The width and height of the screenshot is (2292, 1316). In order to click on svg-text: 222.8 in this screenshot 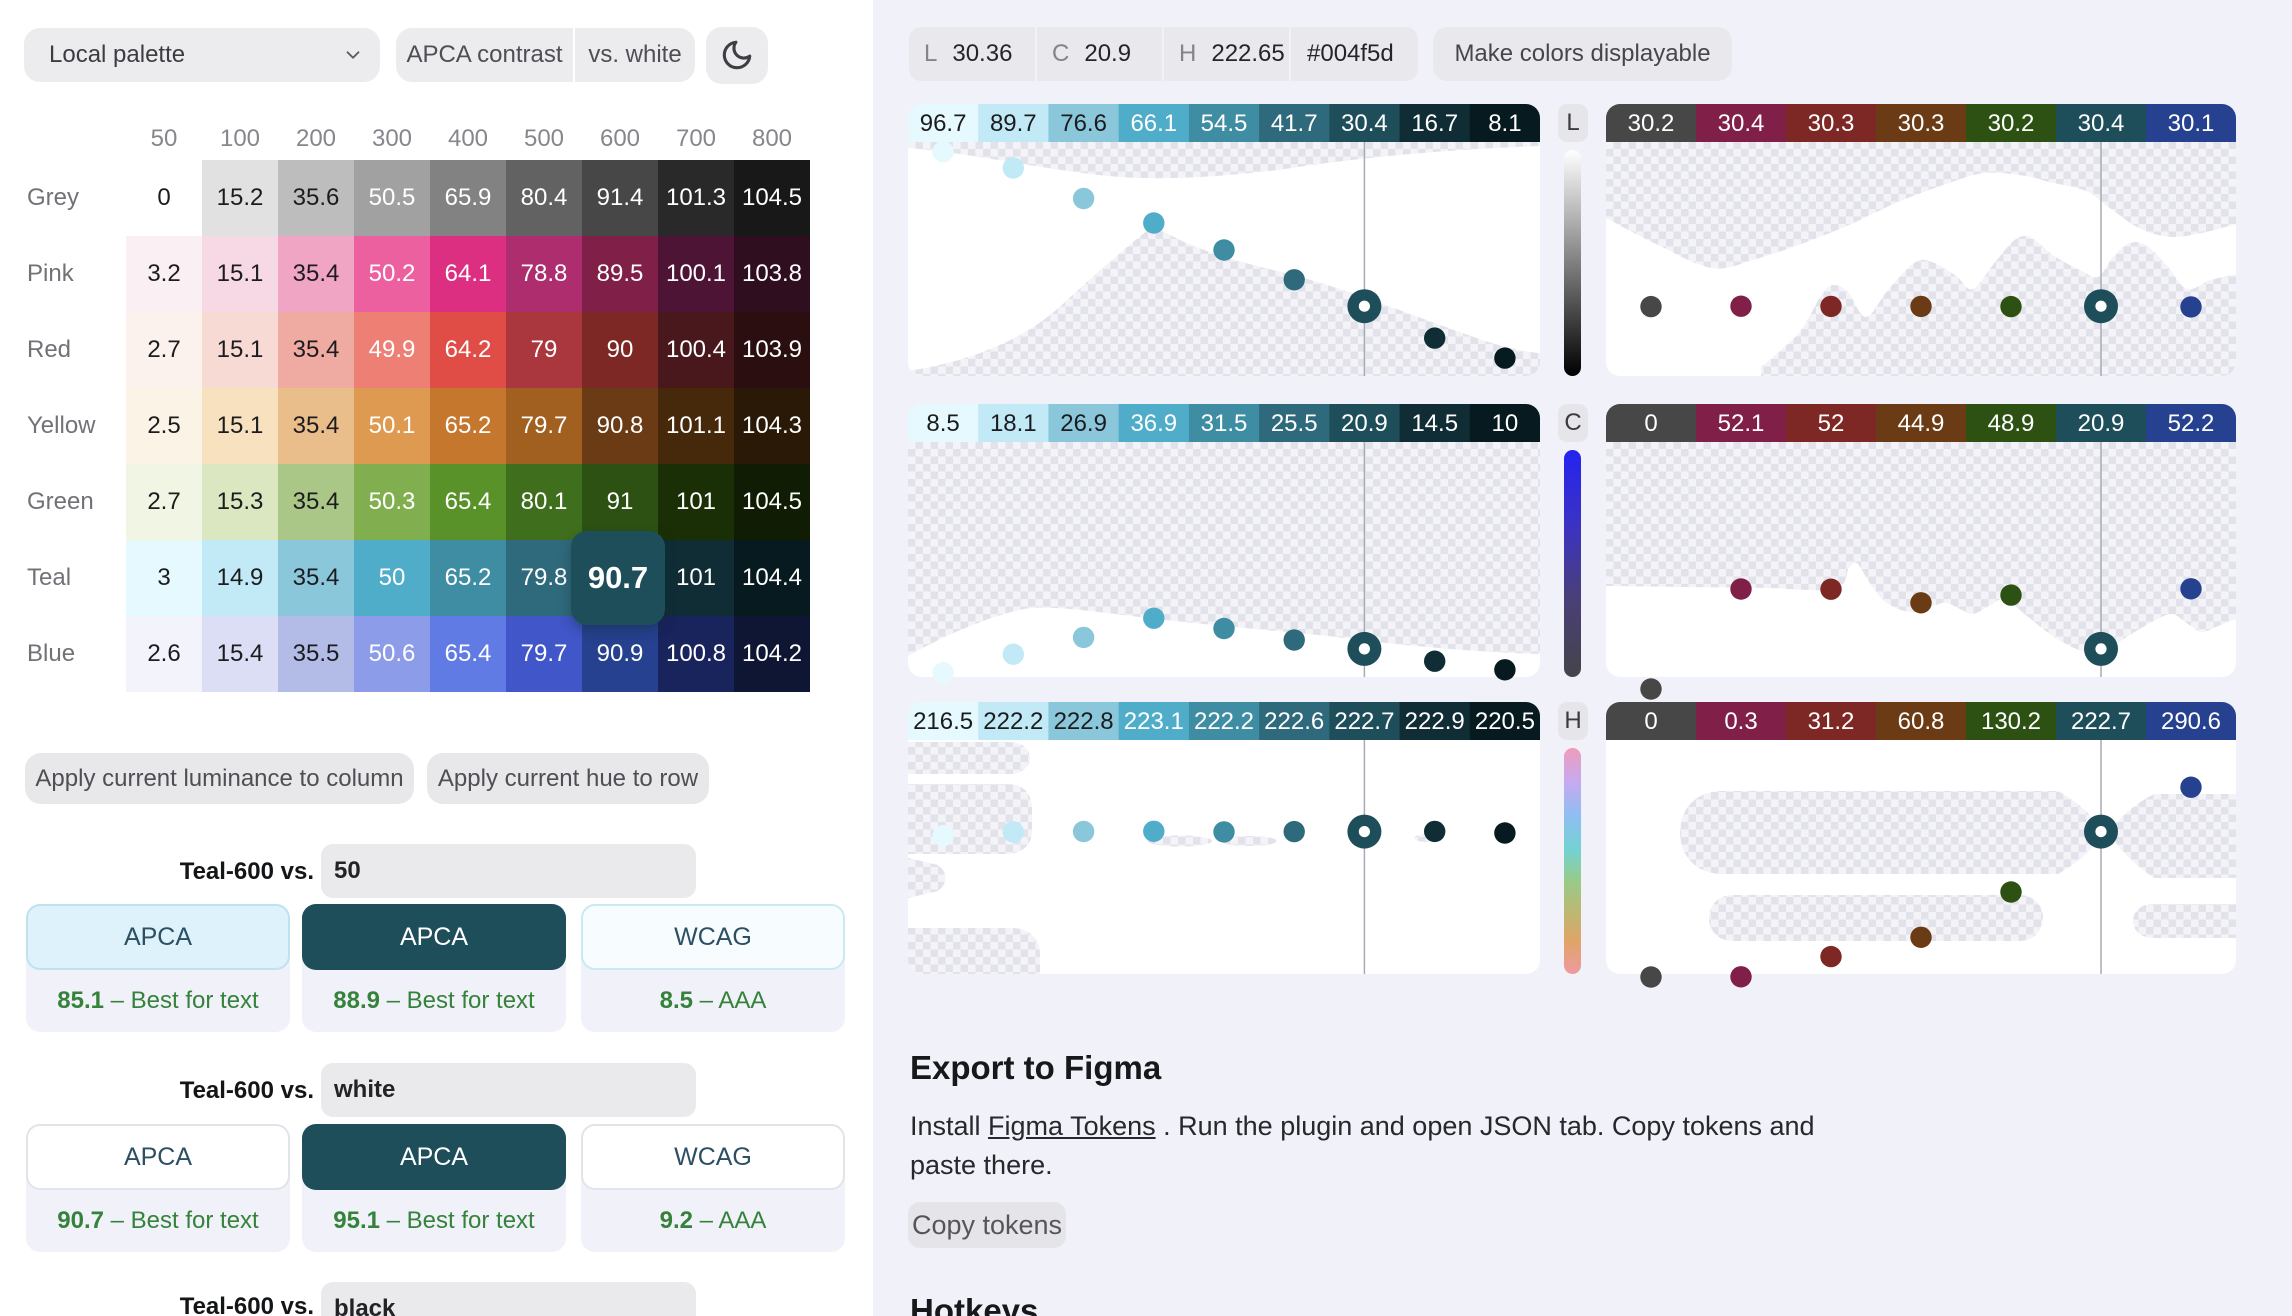, I will do `click(1084, 721)`.